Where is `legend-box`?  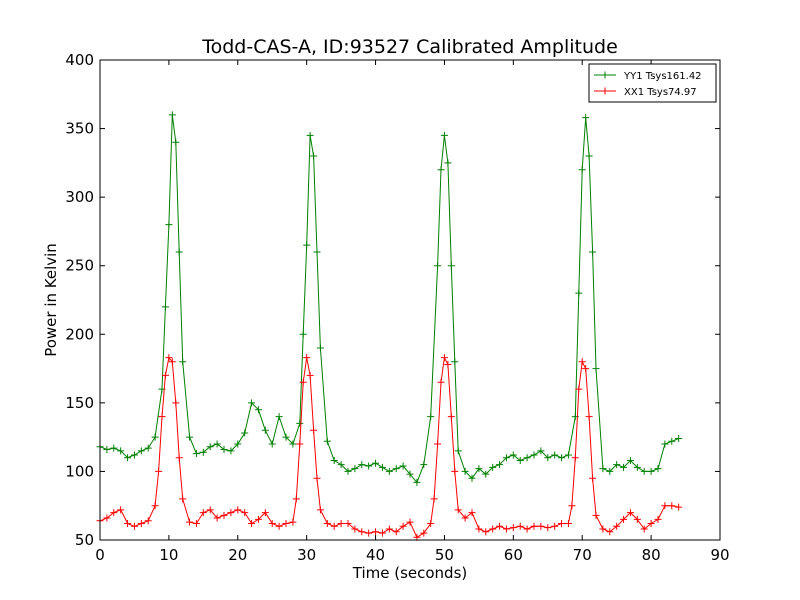
legend-box is located at coordinates (652, 83).